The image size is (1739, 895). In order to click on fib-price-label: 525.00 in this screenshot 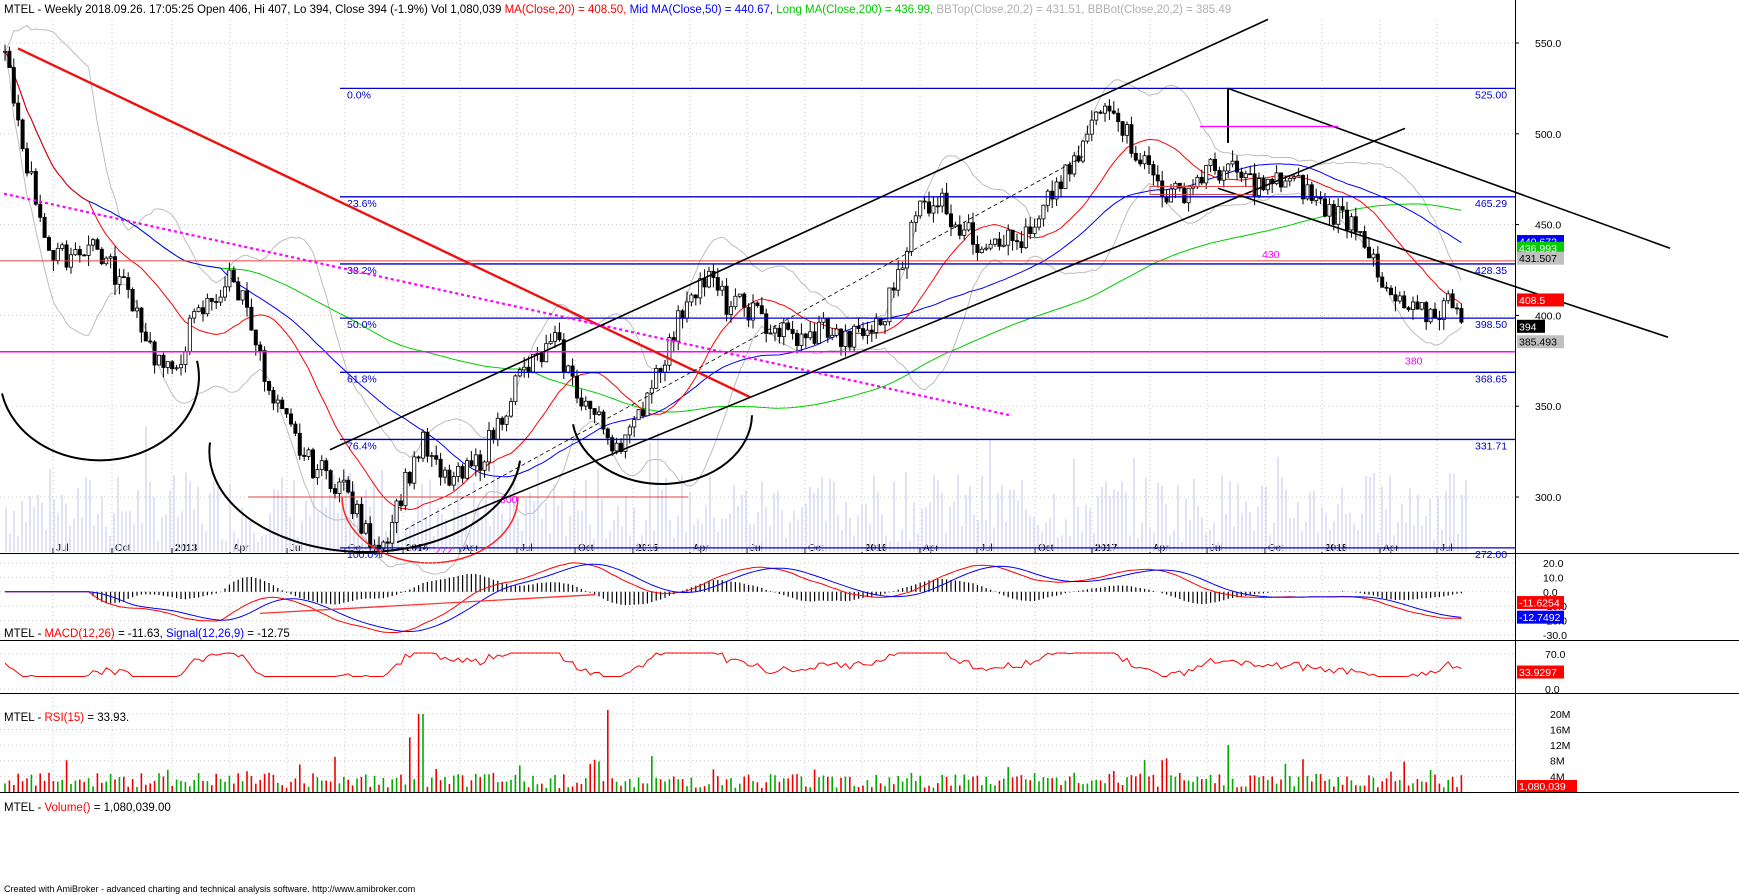, I will do `click(1491, 95)`.